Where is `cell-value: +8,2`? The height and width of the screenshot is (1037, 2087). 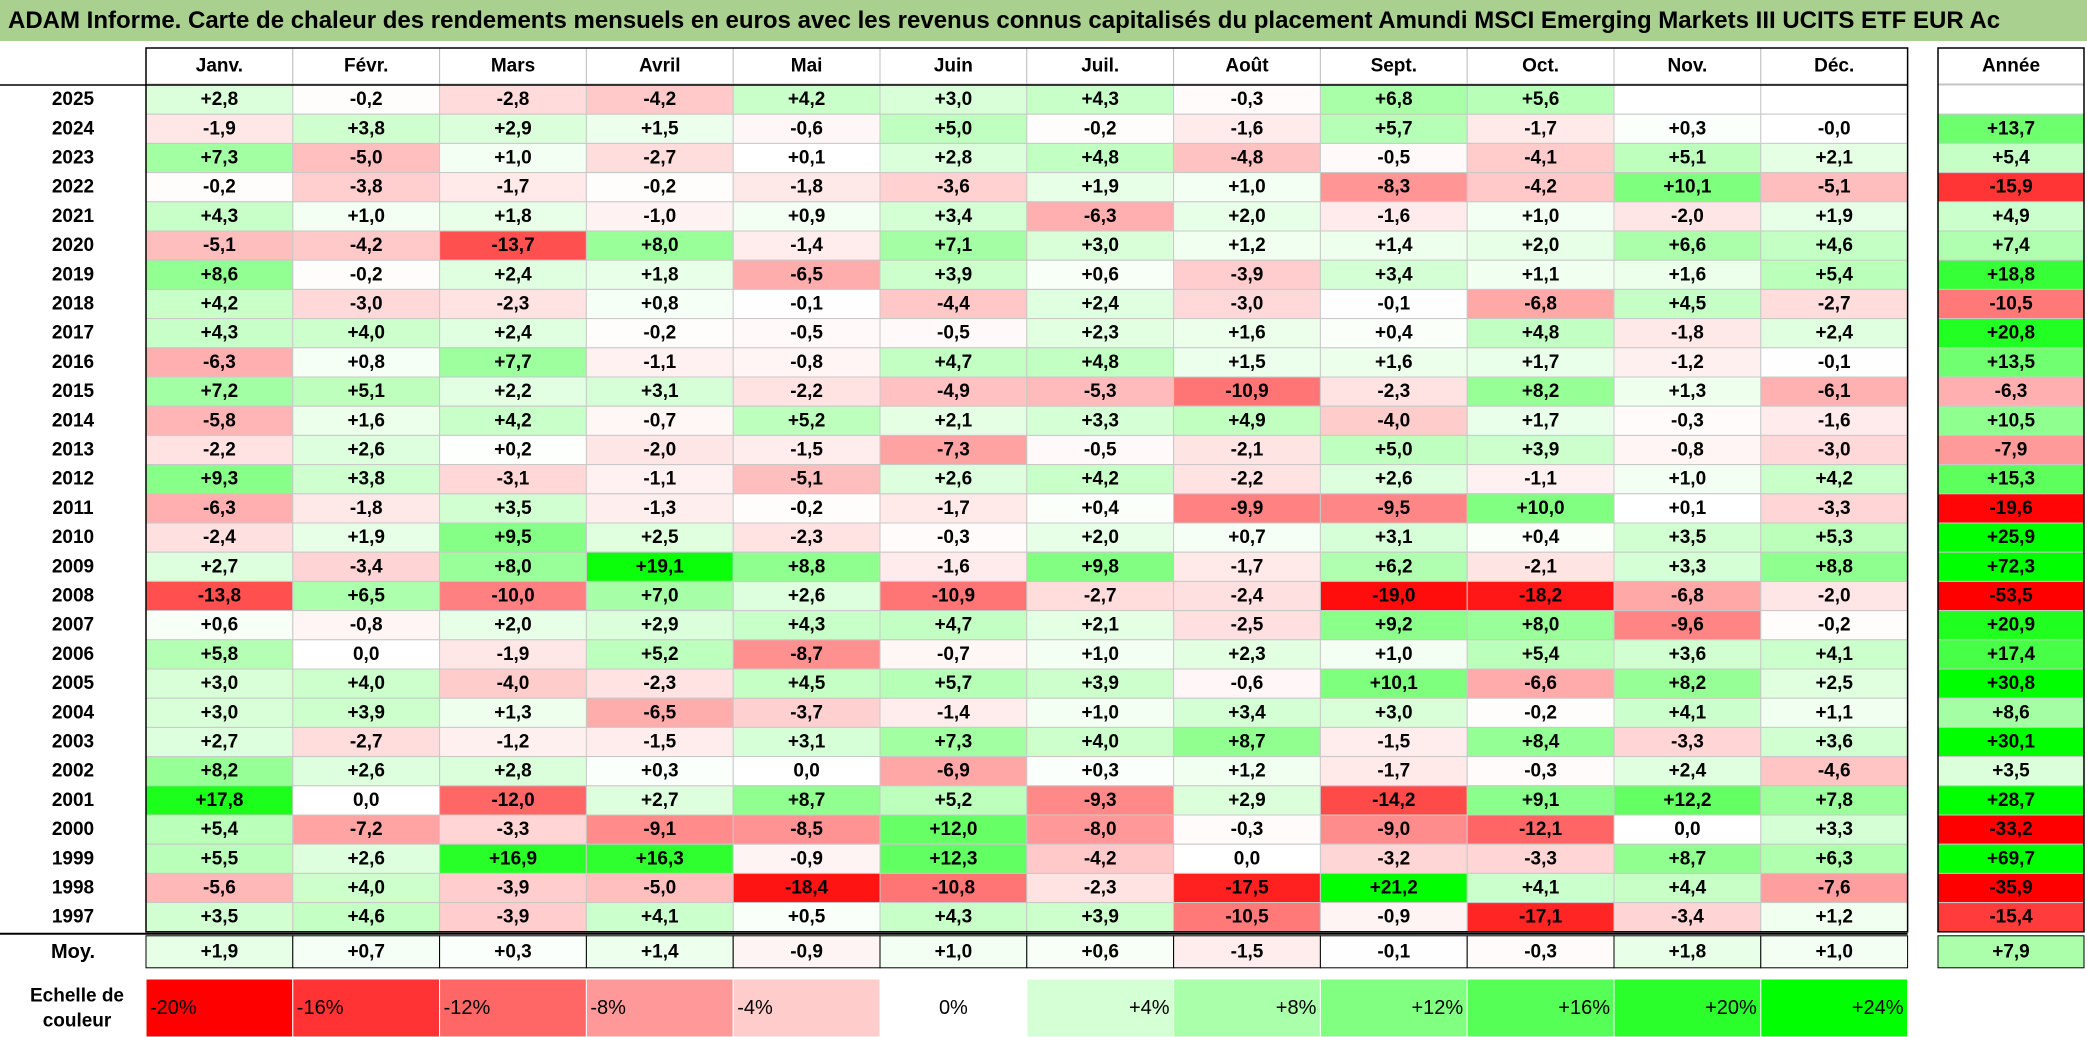 cell-value: +8,2 is located at coordinates (220, 771).